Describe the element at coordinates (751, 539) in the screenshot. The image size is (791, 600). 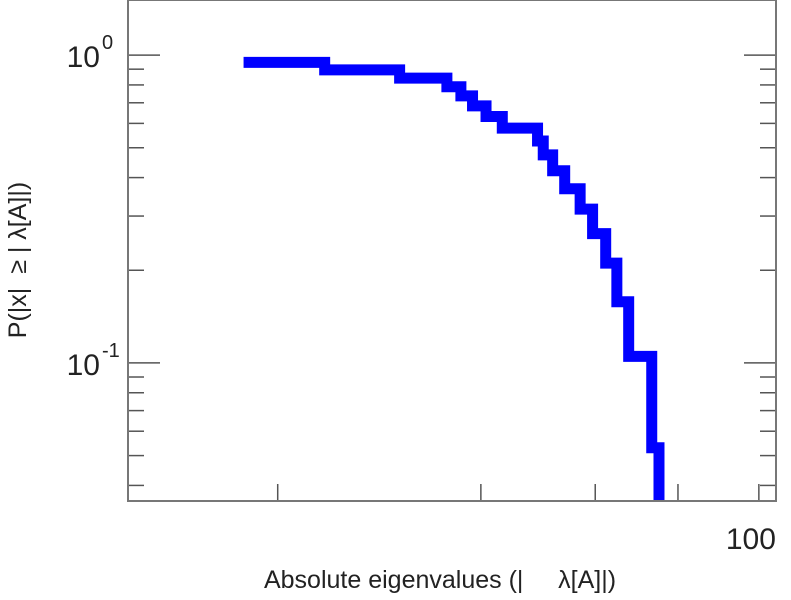
I see `x-tick-label: 100` at that location.